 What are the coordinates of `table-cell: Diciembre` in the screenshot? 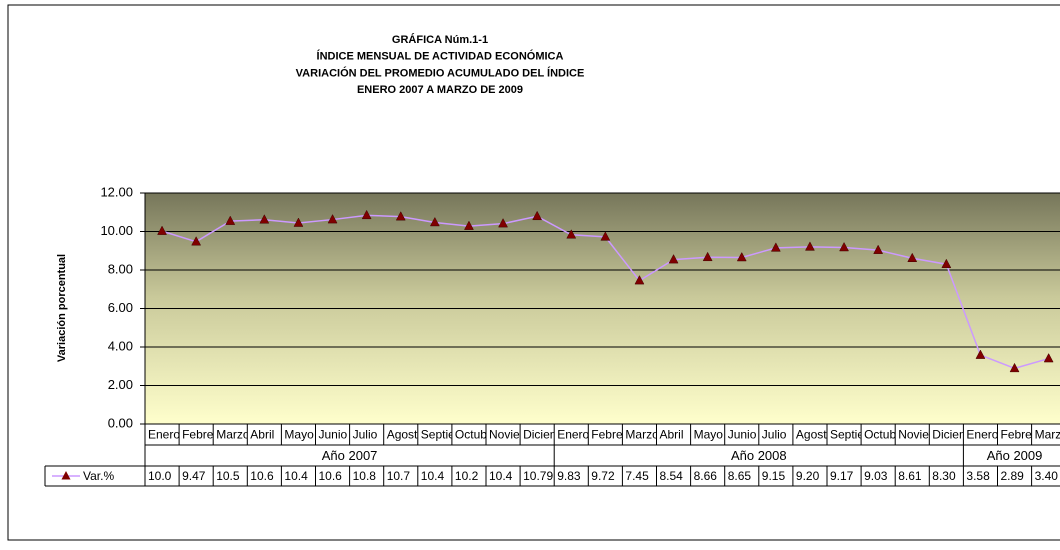 It's located at (550, 435).